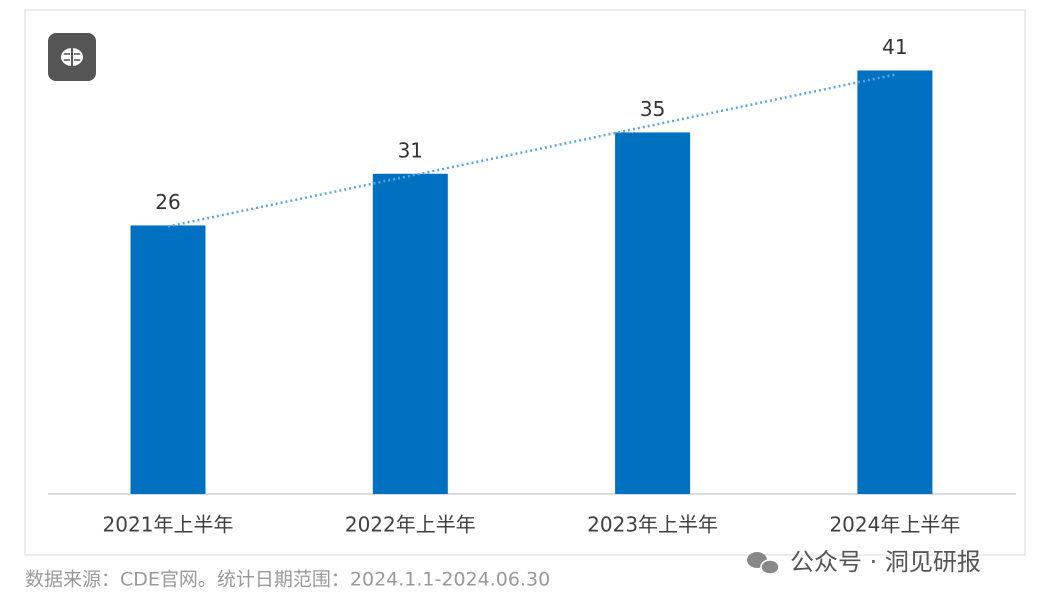 The height and width of the screenshot is (608, 1056). I want to click on brain-icon, so click(72, 57).